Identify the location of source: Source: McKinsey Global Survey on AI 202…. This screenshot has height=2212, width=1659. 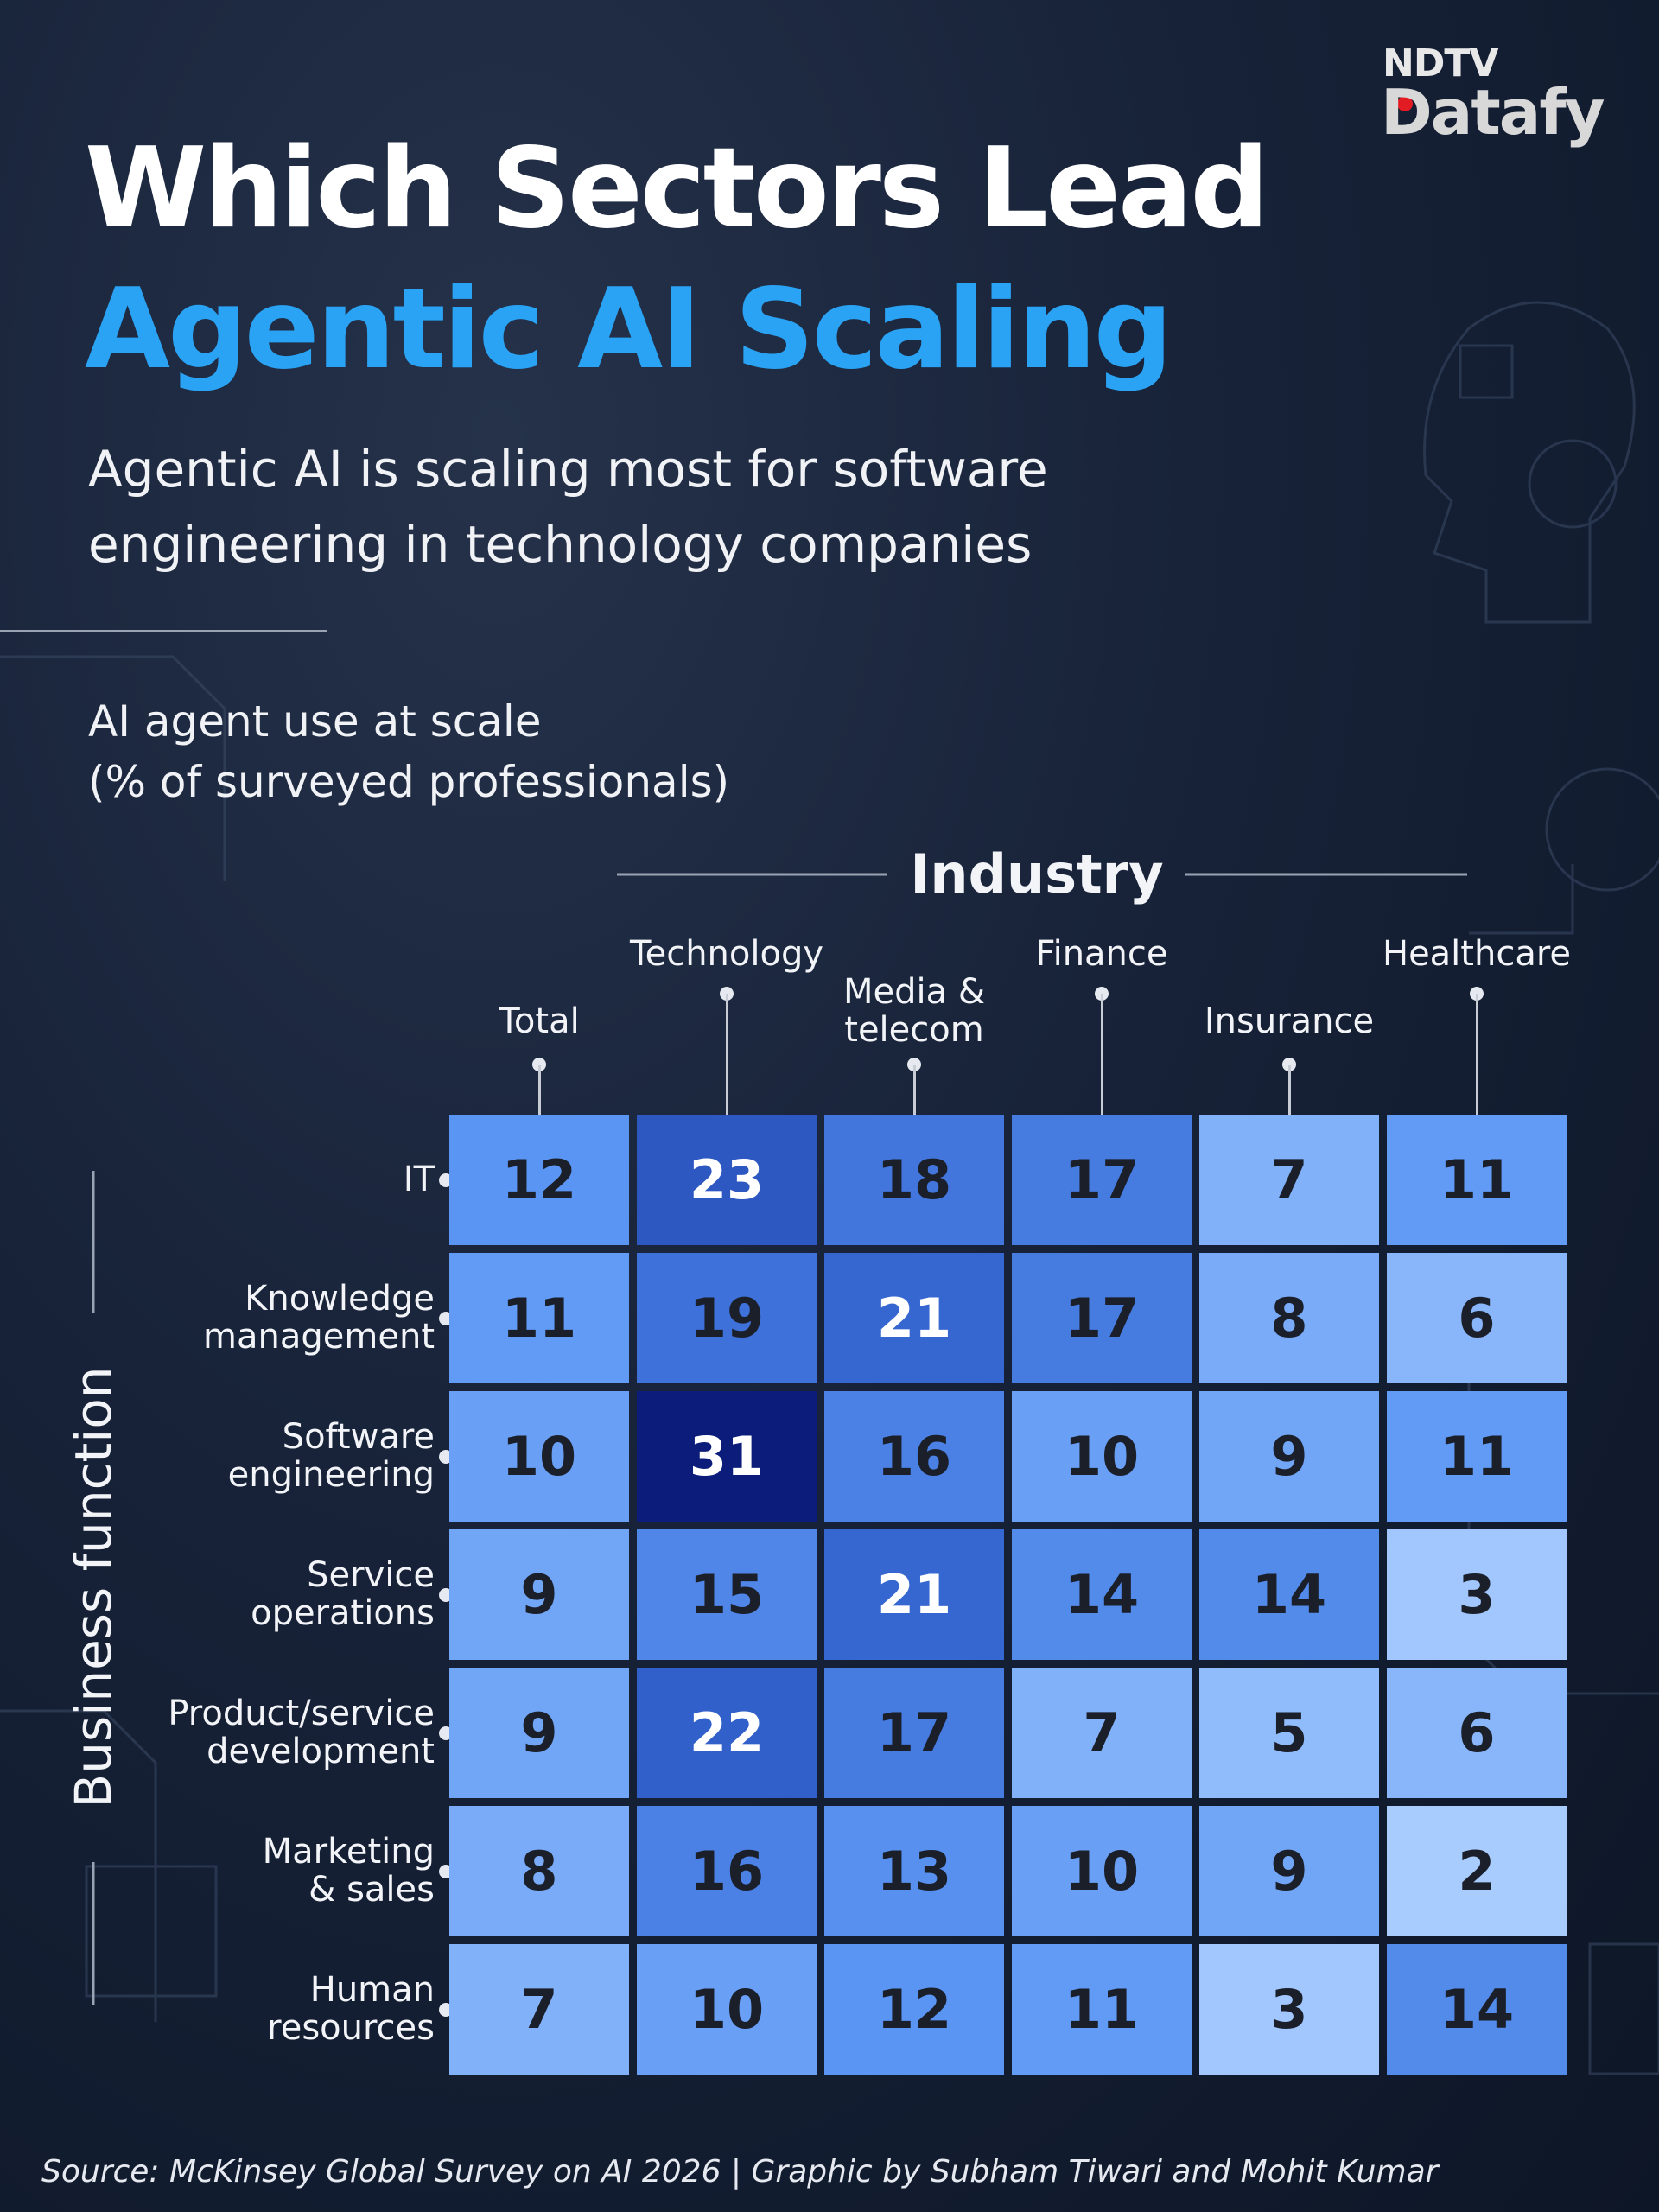
(740, 2172).